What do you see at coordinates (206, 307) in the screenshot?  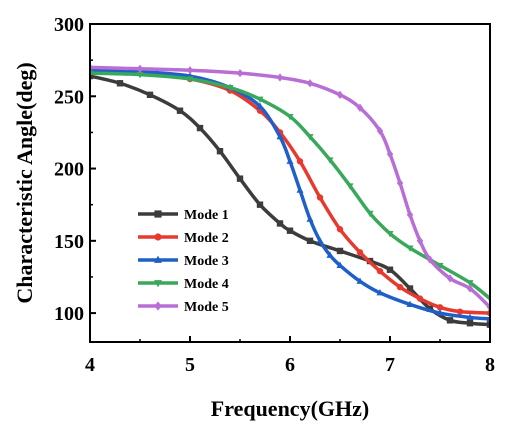 I see `legend-label: Mode 5` at bounding box center [206, 307].